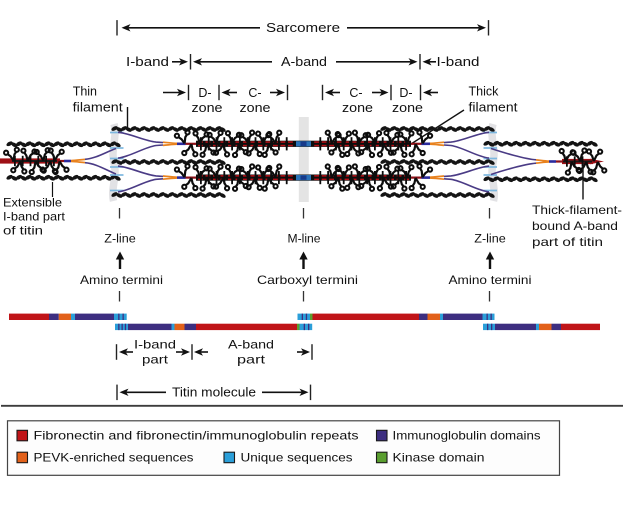 The image size is (624, 507). What do you see at coordinates (114, 458) in the screenshot?
I see `svg-text: PEVK-enriched sequences` at bounding box center [114, 458].